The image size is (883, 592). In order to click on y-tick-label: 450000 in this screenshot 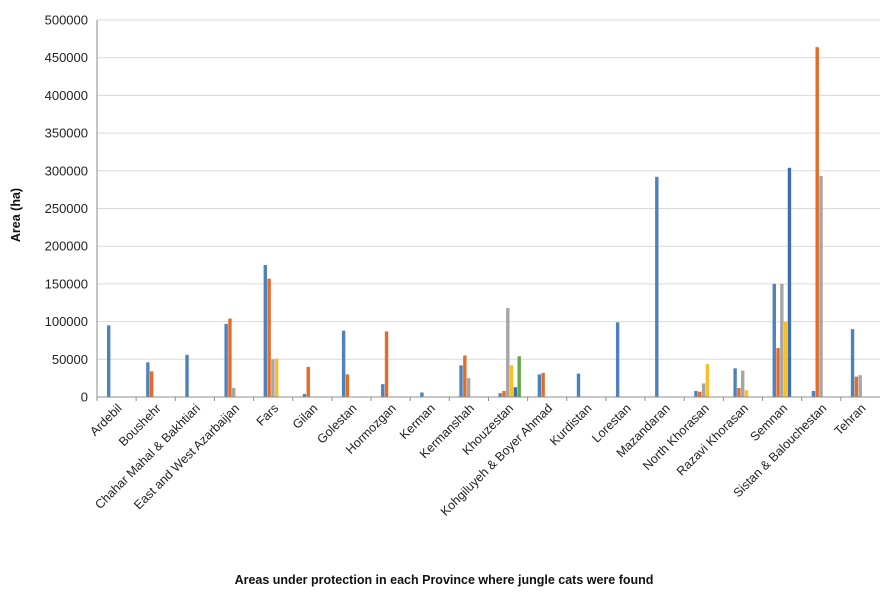, I will do `click(66, 57)`.